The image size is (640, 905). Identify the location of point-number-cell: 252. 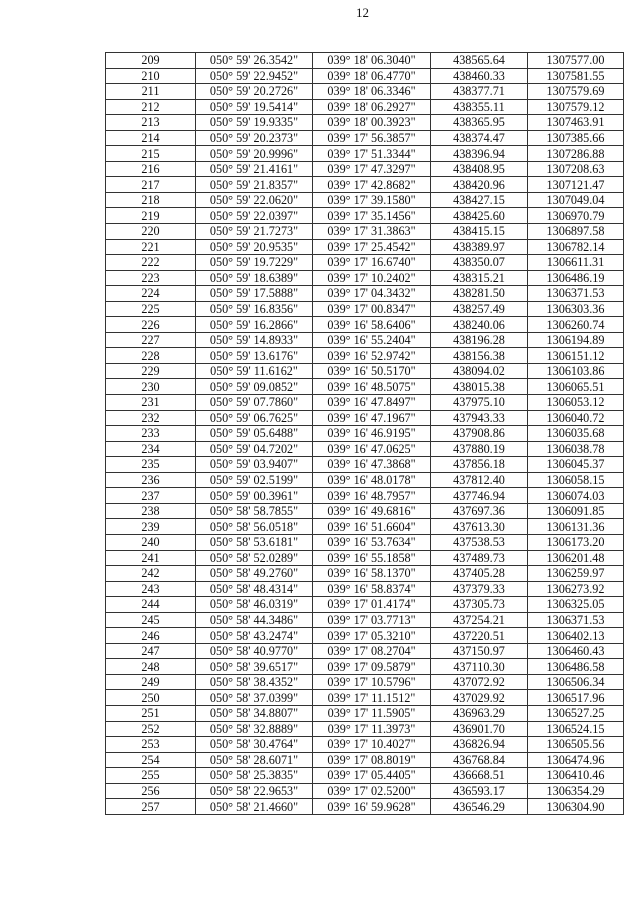
(150, 729).